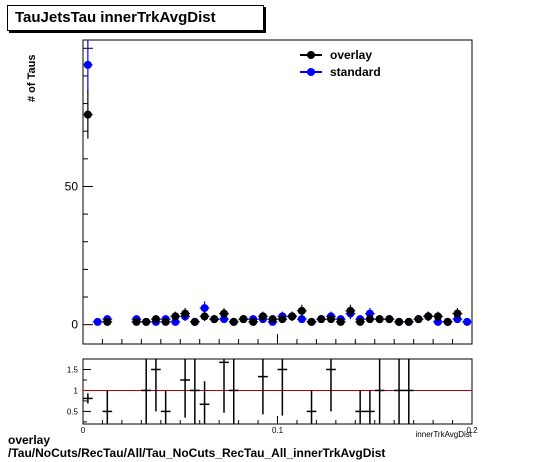  I want to click on ratio-x-tick-label: 0.2, so click(472, 430).